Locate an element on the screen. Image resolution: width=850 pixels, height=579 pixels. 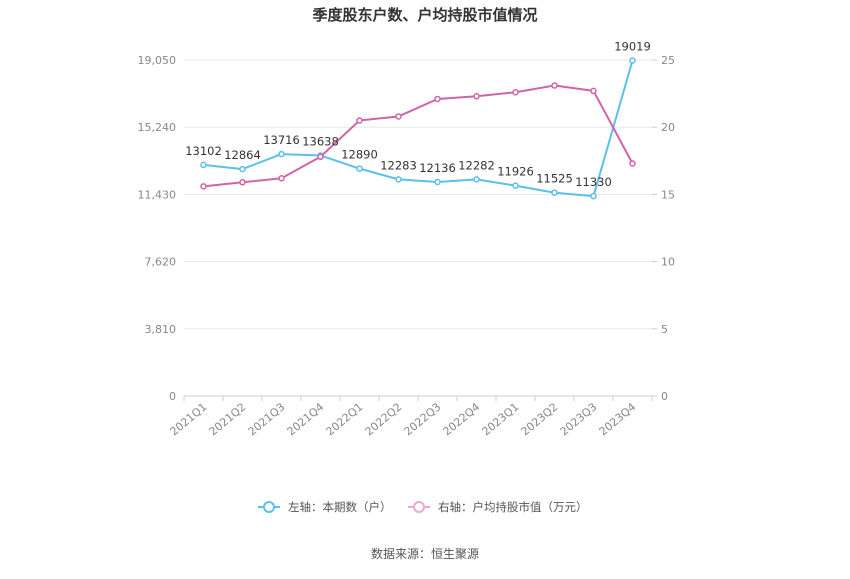
x-axis-tick-label: 2022Q1 is located at coordinates (345, 419).